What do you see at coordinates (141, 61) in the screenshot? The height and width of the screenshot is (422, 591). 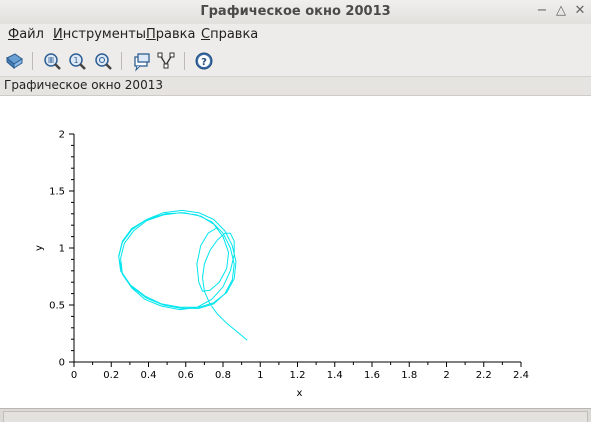 I see `datatip-icon` at bounding box center [141, 61].